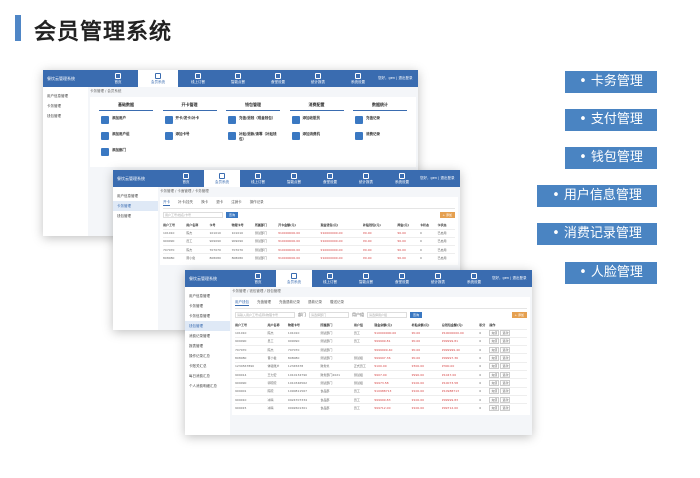 The image size is (700, 478). What do you see at coordinates (258, 182) in the screenshot?
I see `nav-label: 线上订餐` at bounding box center [258, 182].